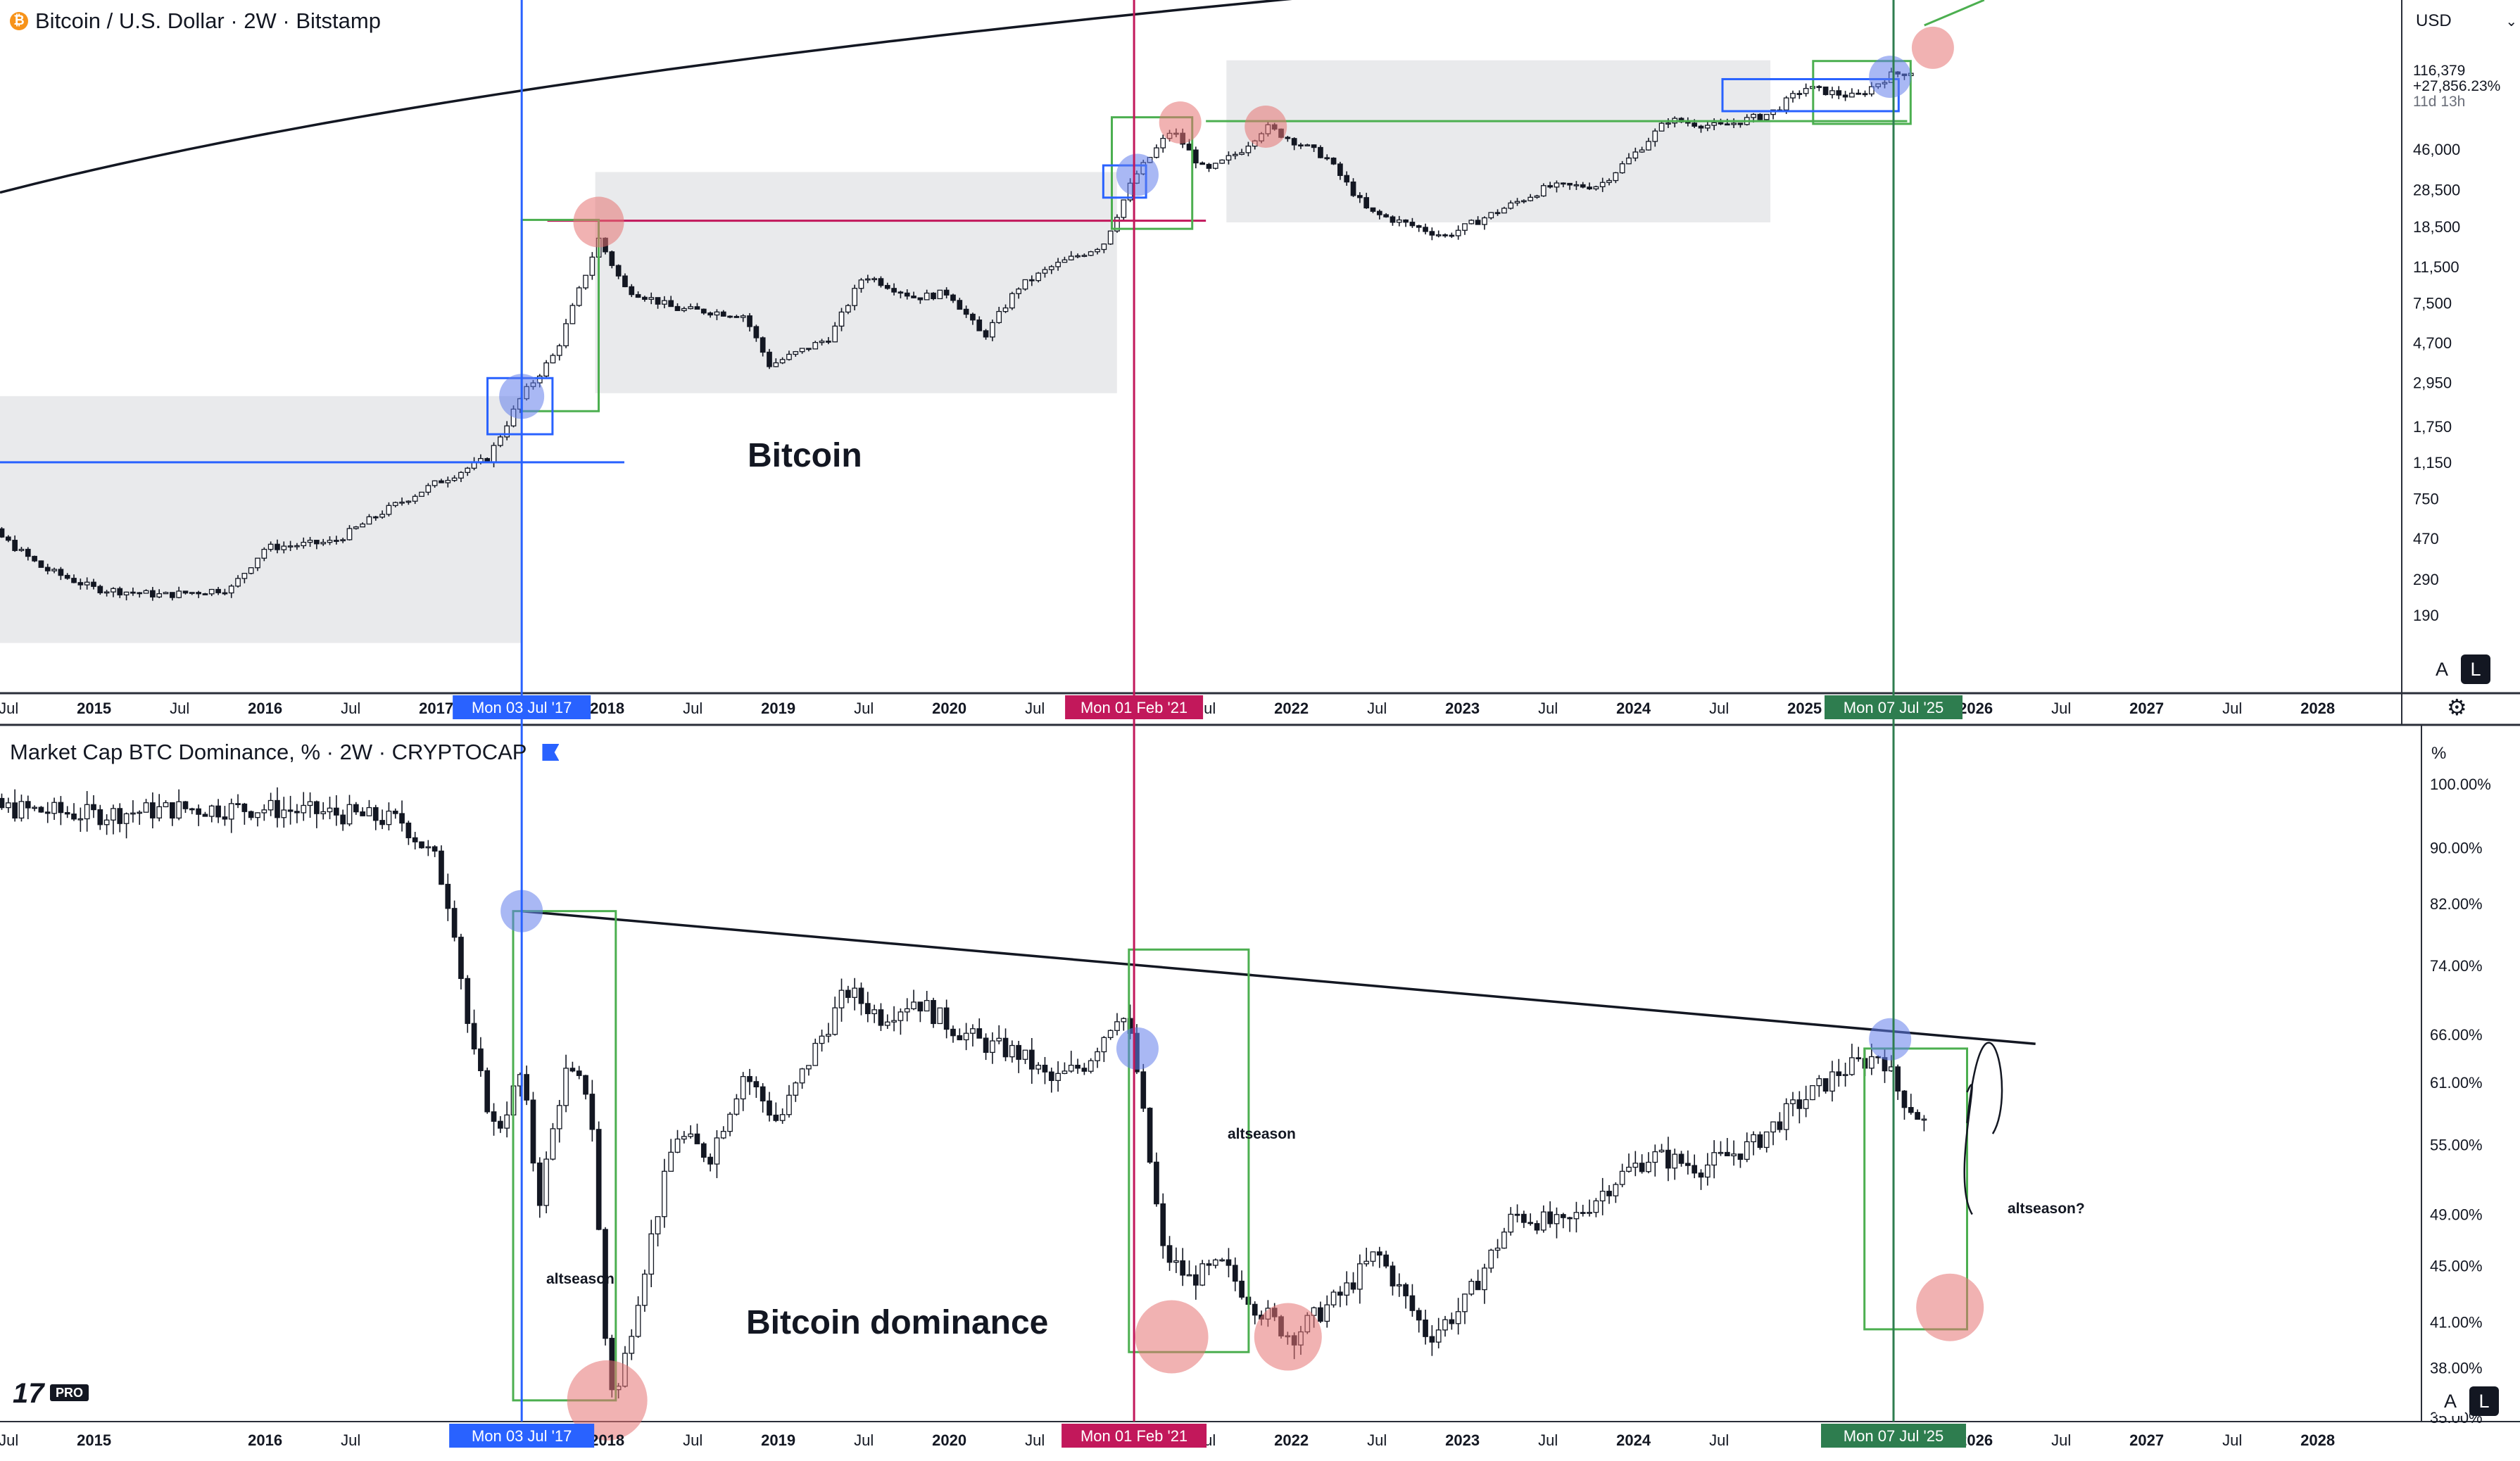  Describe the element at coordinates (1135, 707) in the screenshot. I see `date-marker-badge` at that location.